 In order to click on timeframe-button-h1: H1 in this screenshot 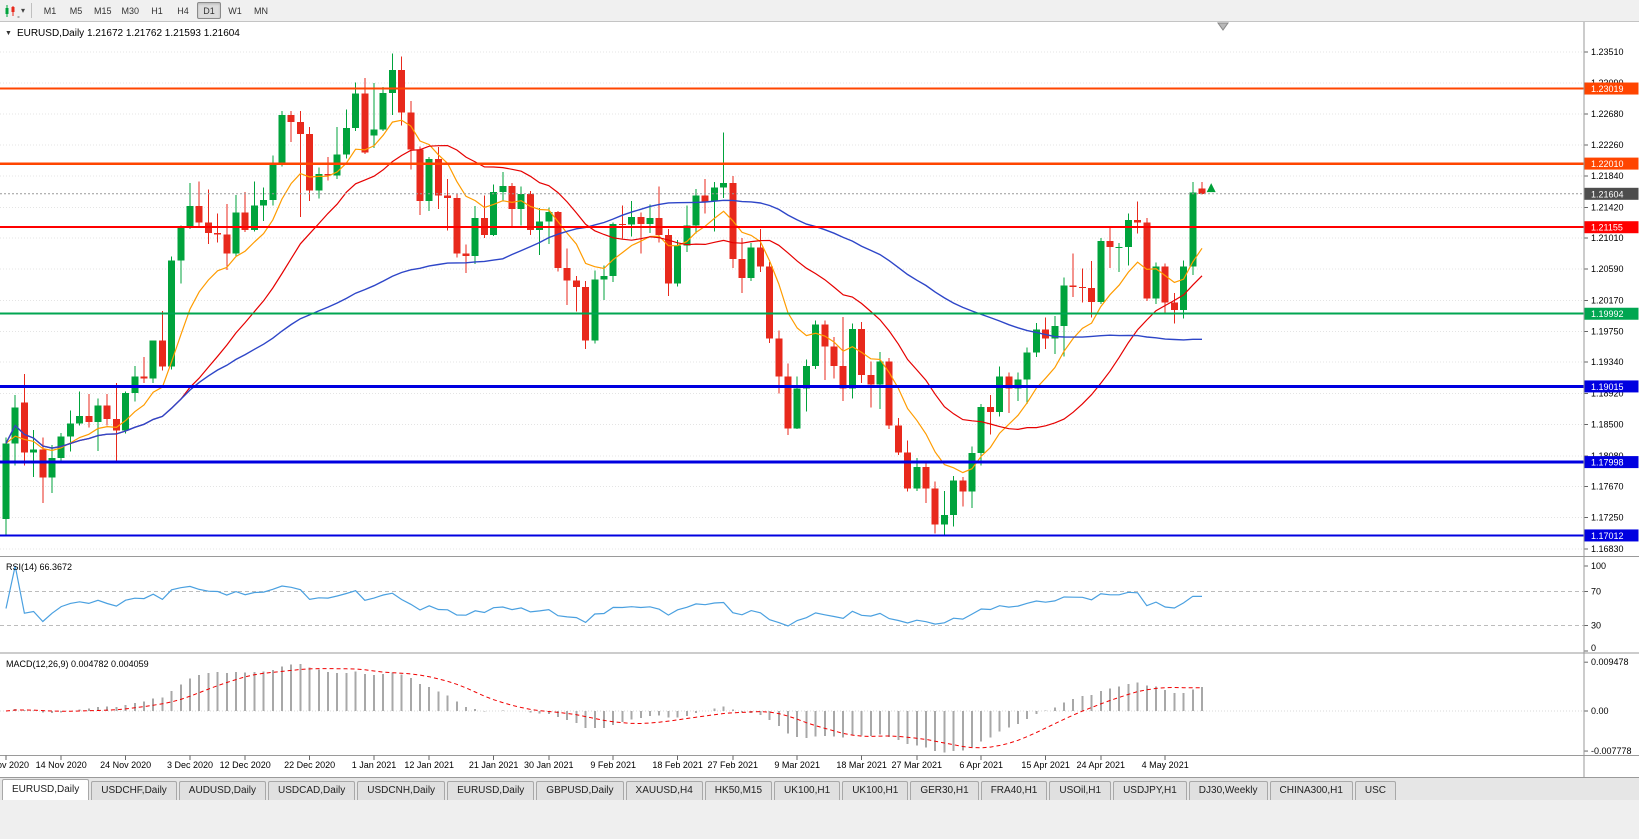, I will do `click(157, 11)`.